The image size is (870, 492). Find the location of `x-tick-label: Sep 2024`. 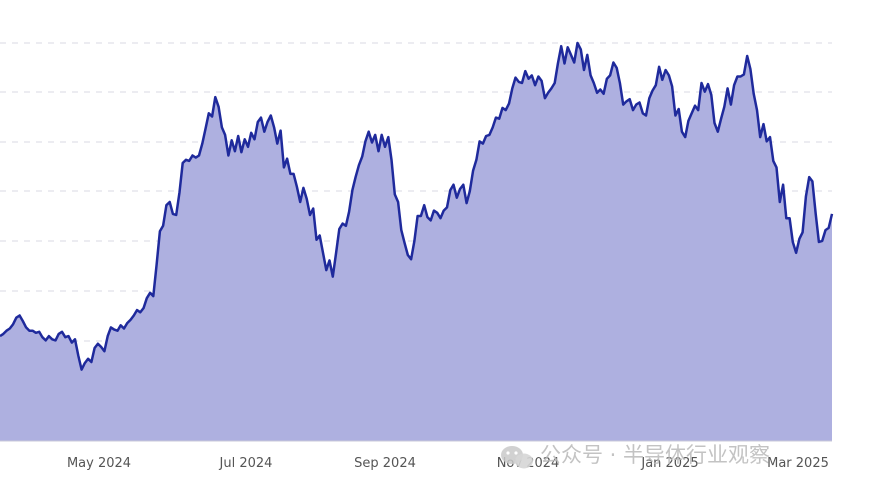

x-tick-label: Sep 2024 is located at coordinates (385, 463).